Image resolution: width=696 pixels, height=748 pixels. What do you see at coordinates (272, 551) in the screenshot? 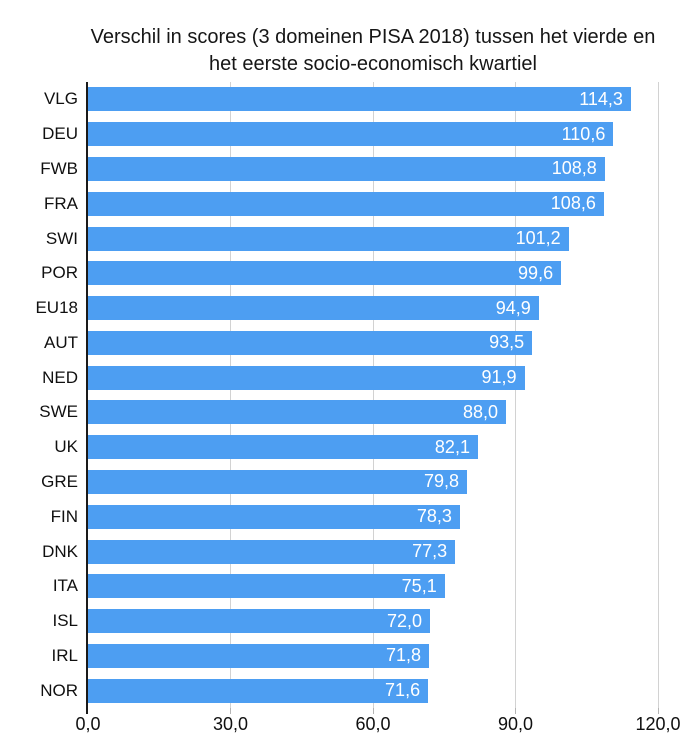
I see `bar: 77,3` at bounding box center [272, 551].